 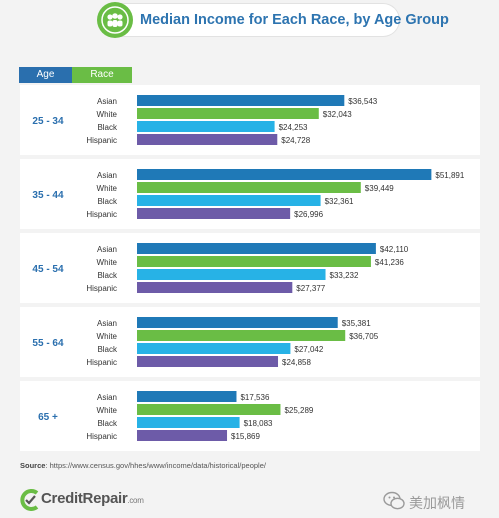 I want to click on data-label: $33,232, so click(x=344, y=275).